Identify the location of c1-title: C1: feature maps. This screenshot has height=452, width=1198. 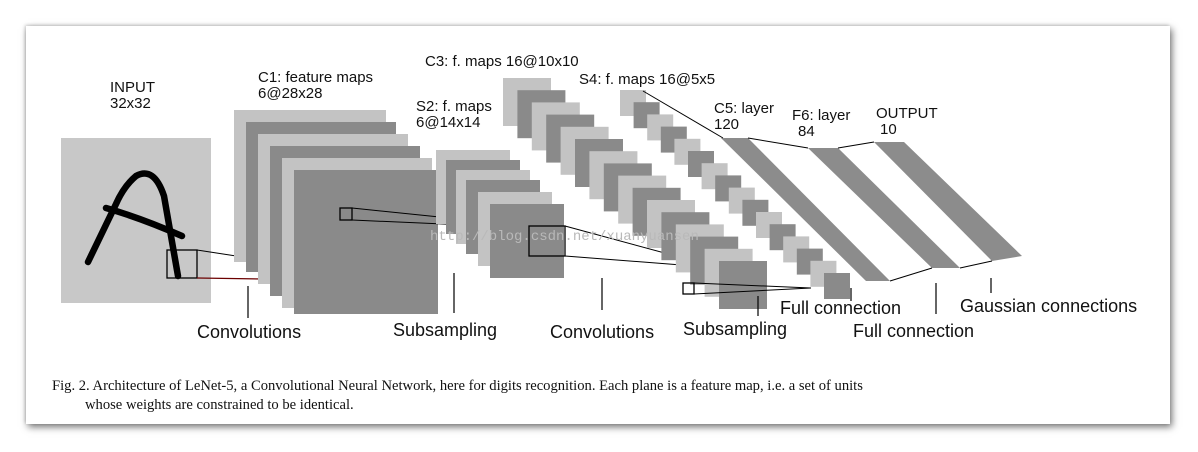
(315, 77).